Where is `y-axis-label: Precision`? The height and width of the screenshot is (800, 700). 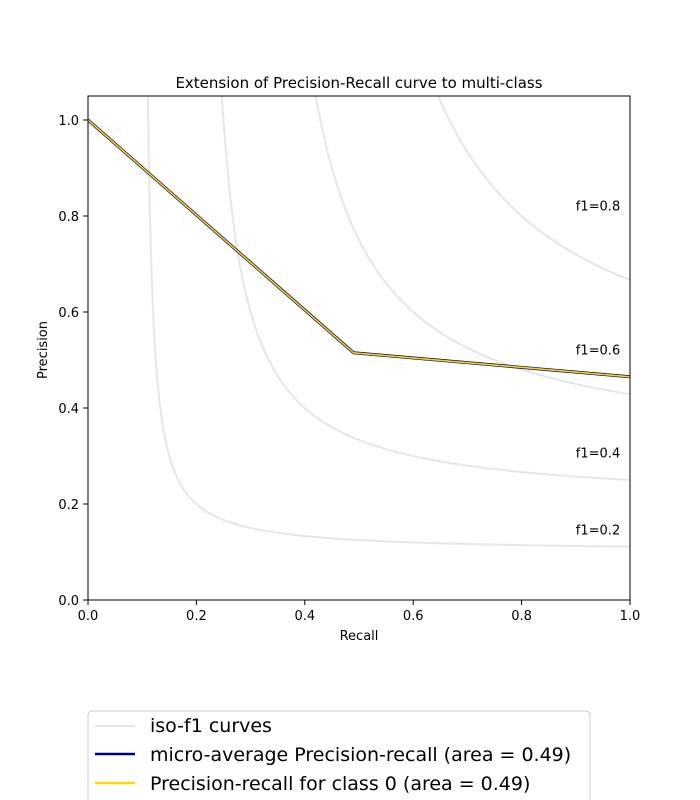 y-axis-label: Precision is located at coordinates (43, 350).